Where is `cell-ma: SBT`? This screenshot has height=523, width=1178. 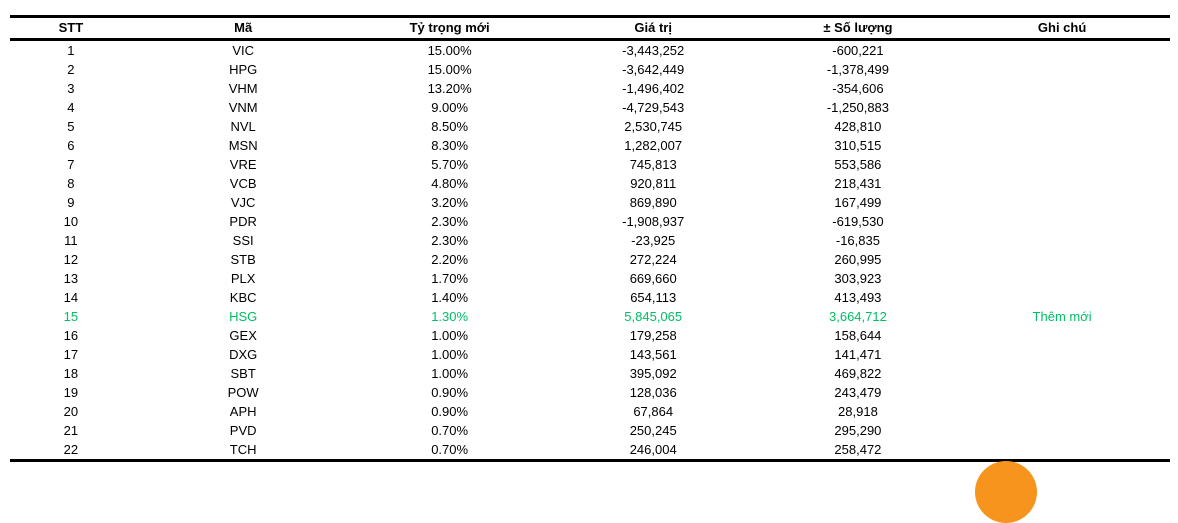 cell-ma: SBT is located at coordinates (243, 373).